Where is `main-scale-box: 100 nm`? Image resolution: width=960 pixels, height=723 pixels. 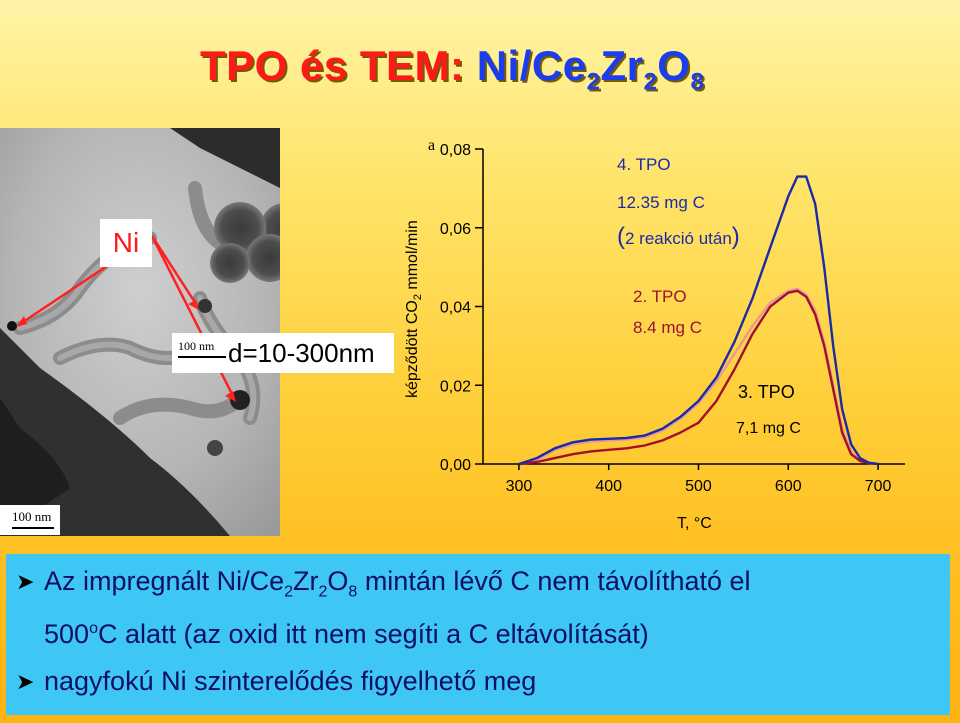 main-scale-box: 100 nm is located at coordinates (30, 520).